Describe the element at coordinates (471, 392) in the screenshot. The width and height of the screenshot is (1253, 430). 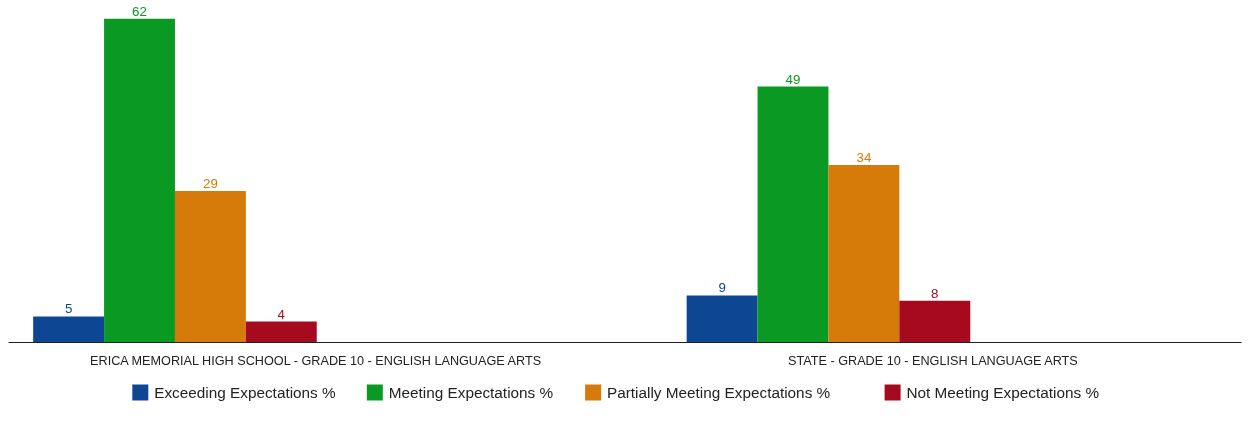
I see `legend-label: Meeting Expectations %` at that location.